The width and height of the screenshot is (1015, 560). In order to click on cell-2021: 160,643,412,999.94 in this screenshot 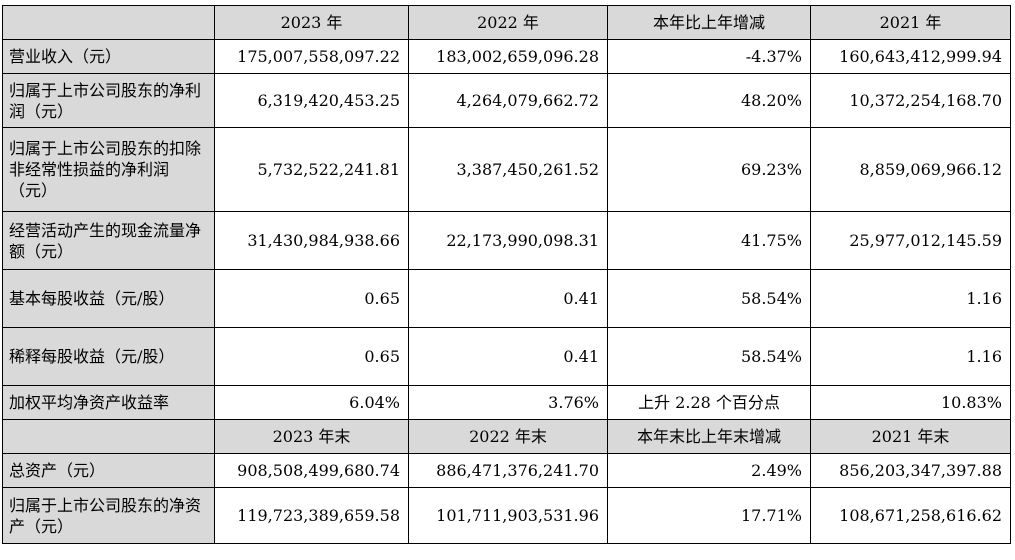, I will do `click(910, 56)`.